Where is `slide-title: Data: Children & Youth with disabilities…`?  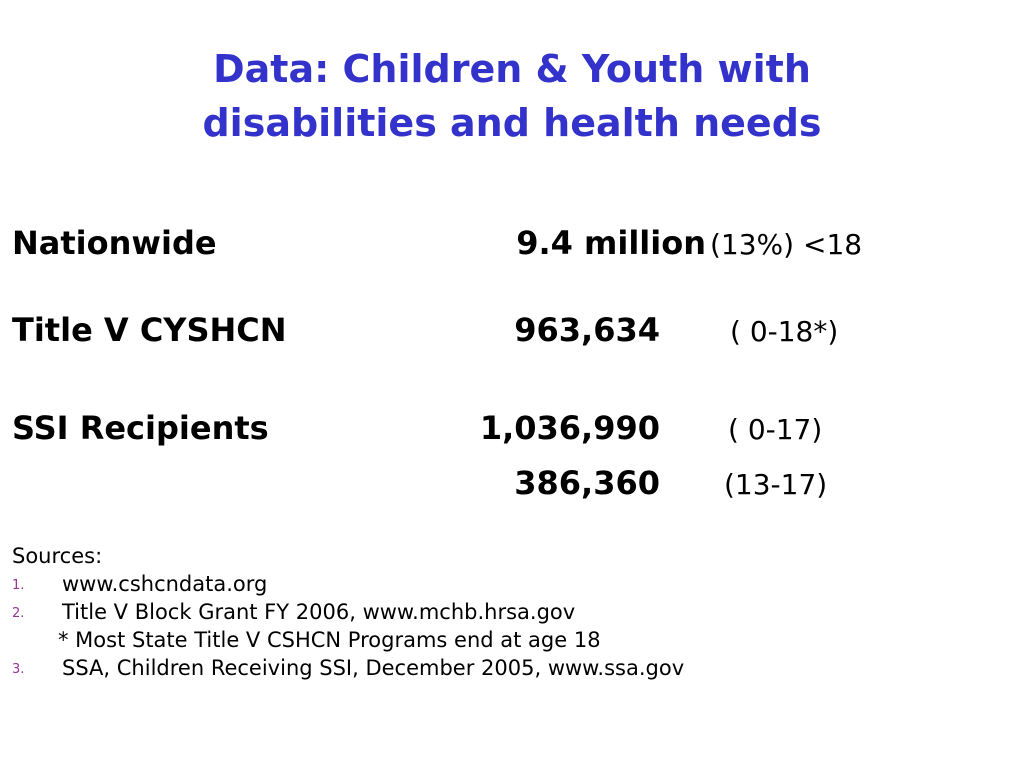 slide-title: Data: Children & Youth with disabilities… is located at coordinates (512, 96).